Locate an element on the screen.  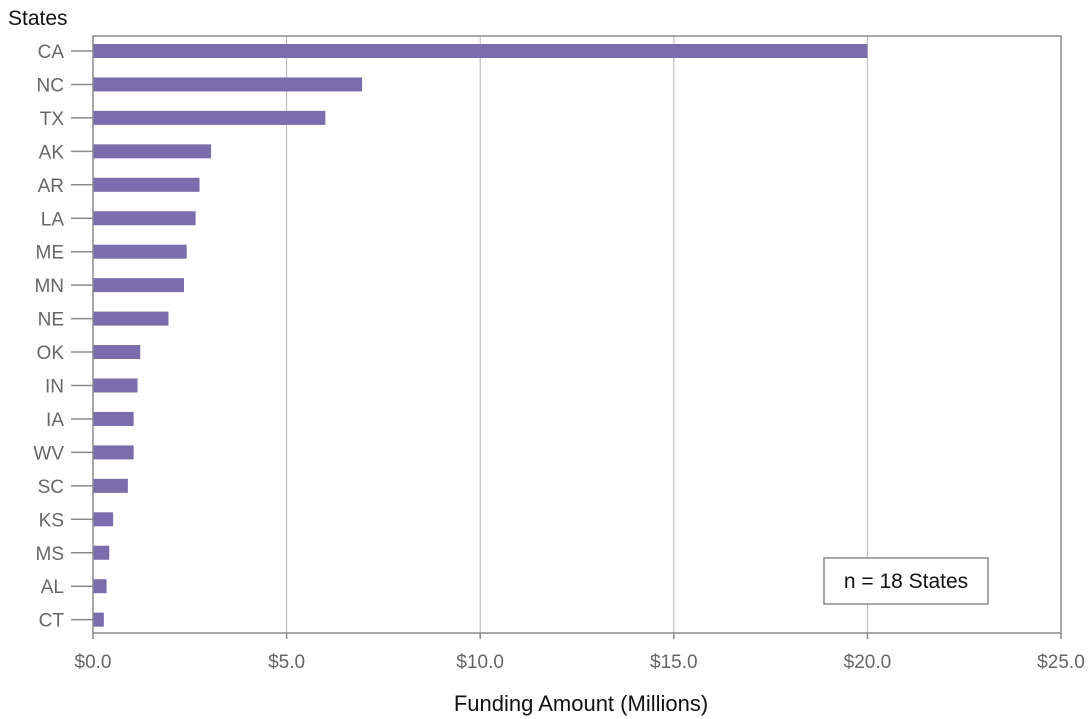
y-category-label: SC is located at coordinates (51, 487).